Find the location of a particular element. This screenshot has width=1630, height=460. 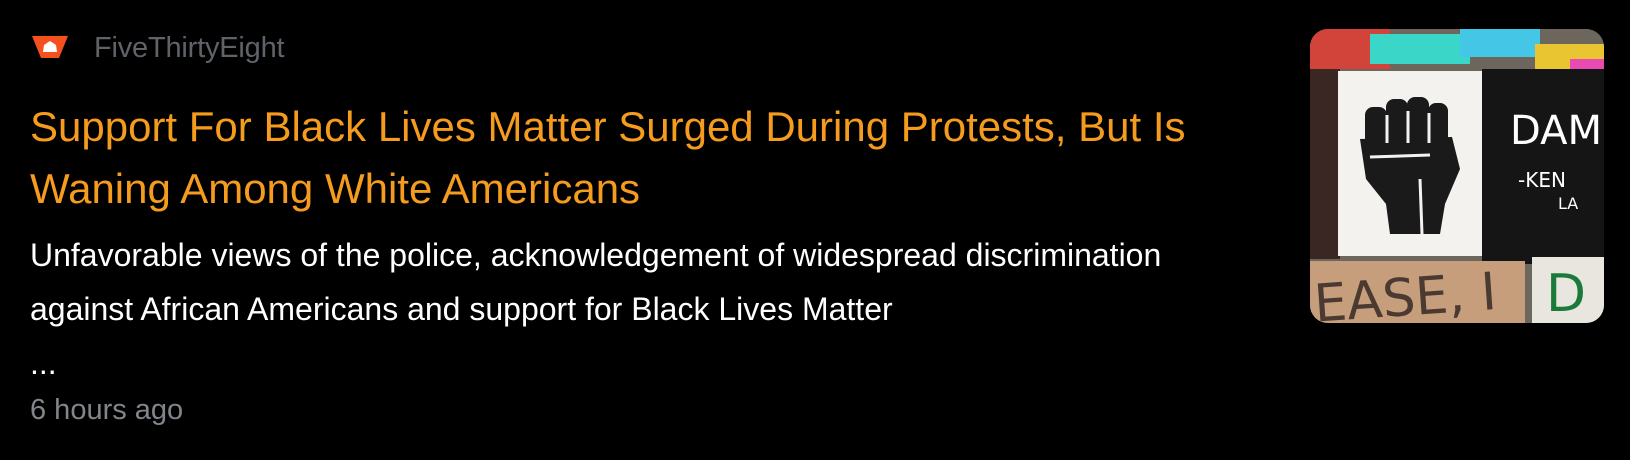

sign-text-ken: -KEN is located at coordinates (1542, 180).